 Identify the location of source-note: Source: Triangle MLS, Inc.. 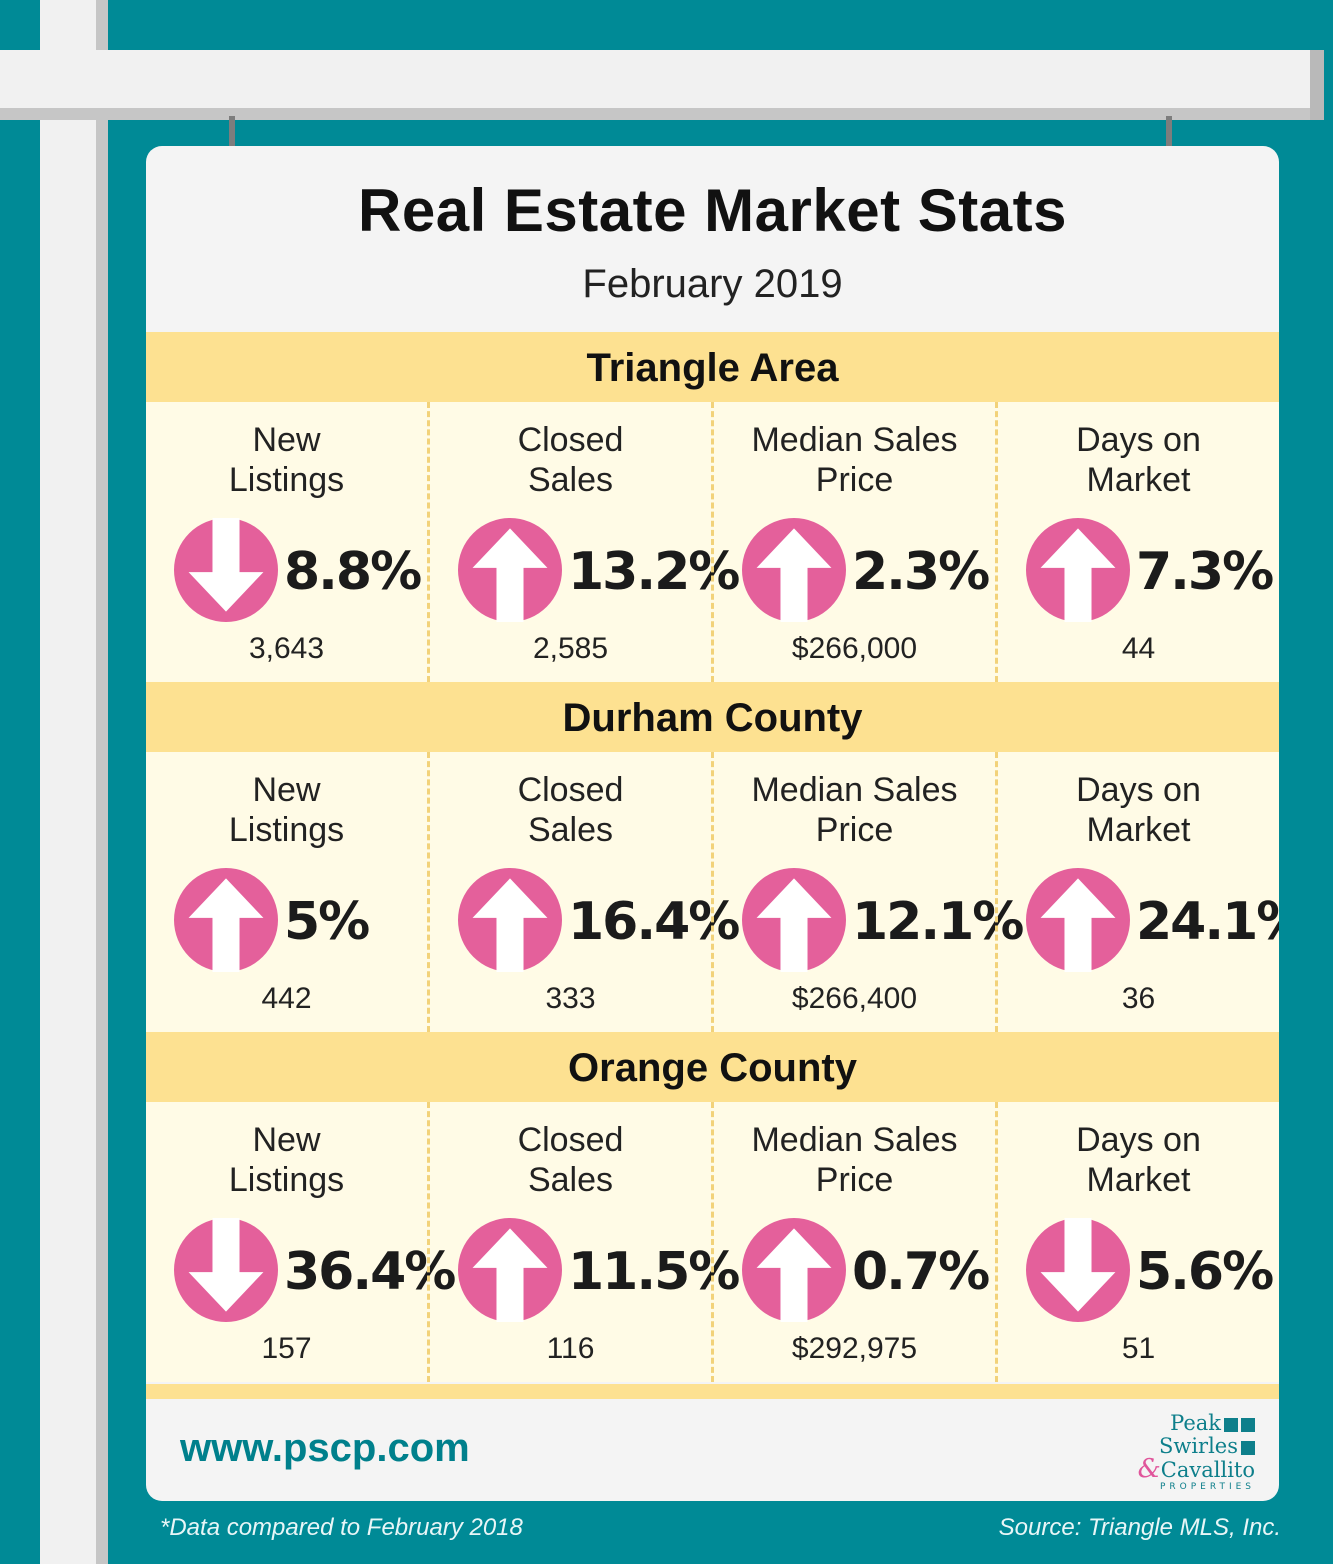
(1139, 1527).